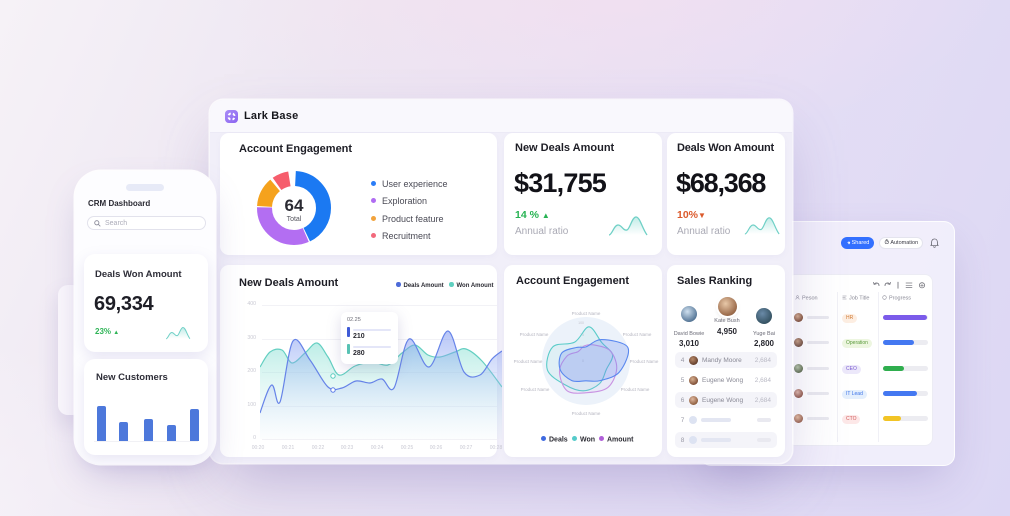 This screenshot has width=1010, height=516. I want to click on svg-text: 0, so click(583, 361).